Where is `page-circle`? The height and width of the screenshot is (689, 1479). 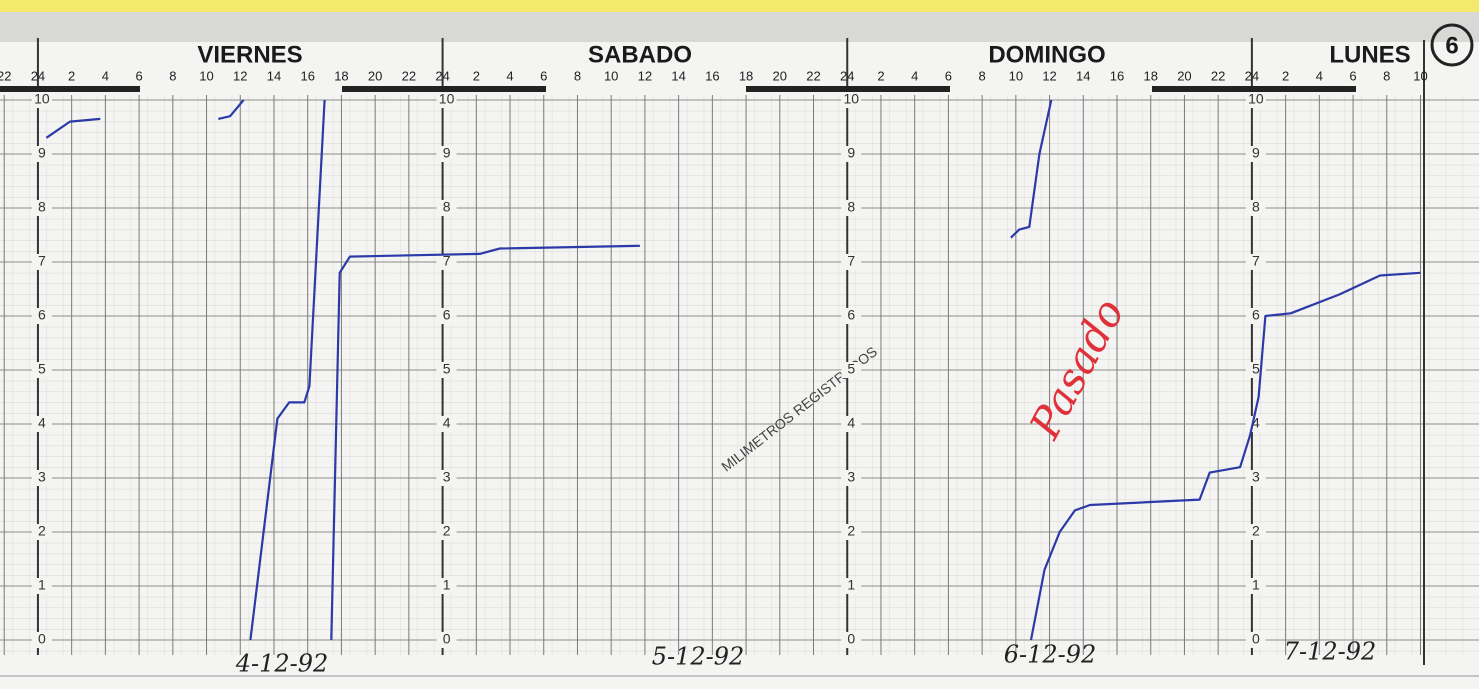
page-circle is located at coordinates (1452, 45).